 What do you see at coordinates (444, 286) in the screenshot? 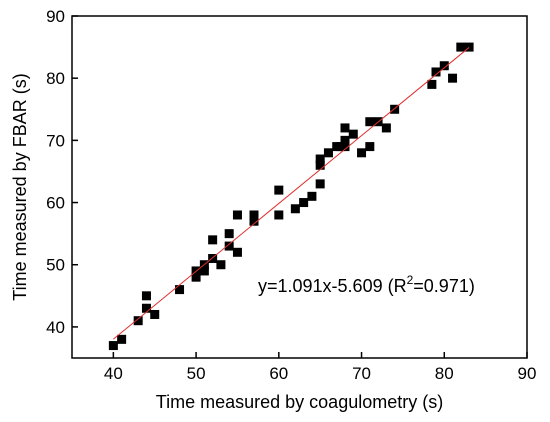
I see `r-squared-value: =0.971)` at bounding box center [444, 286].